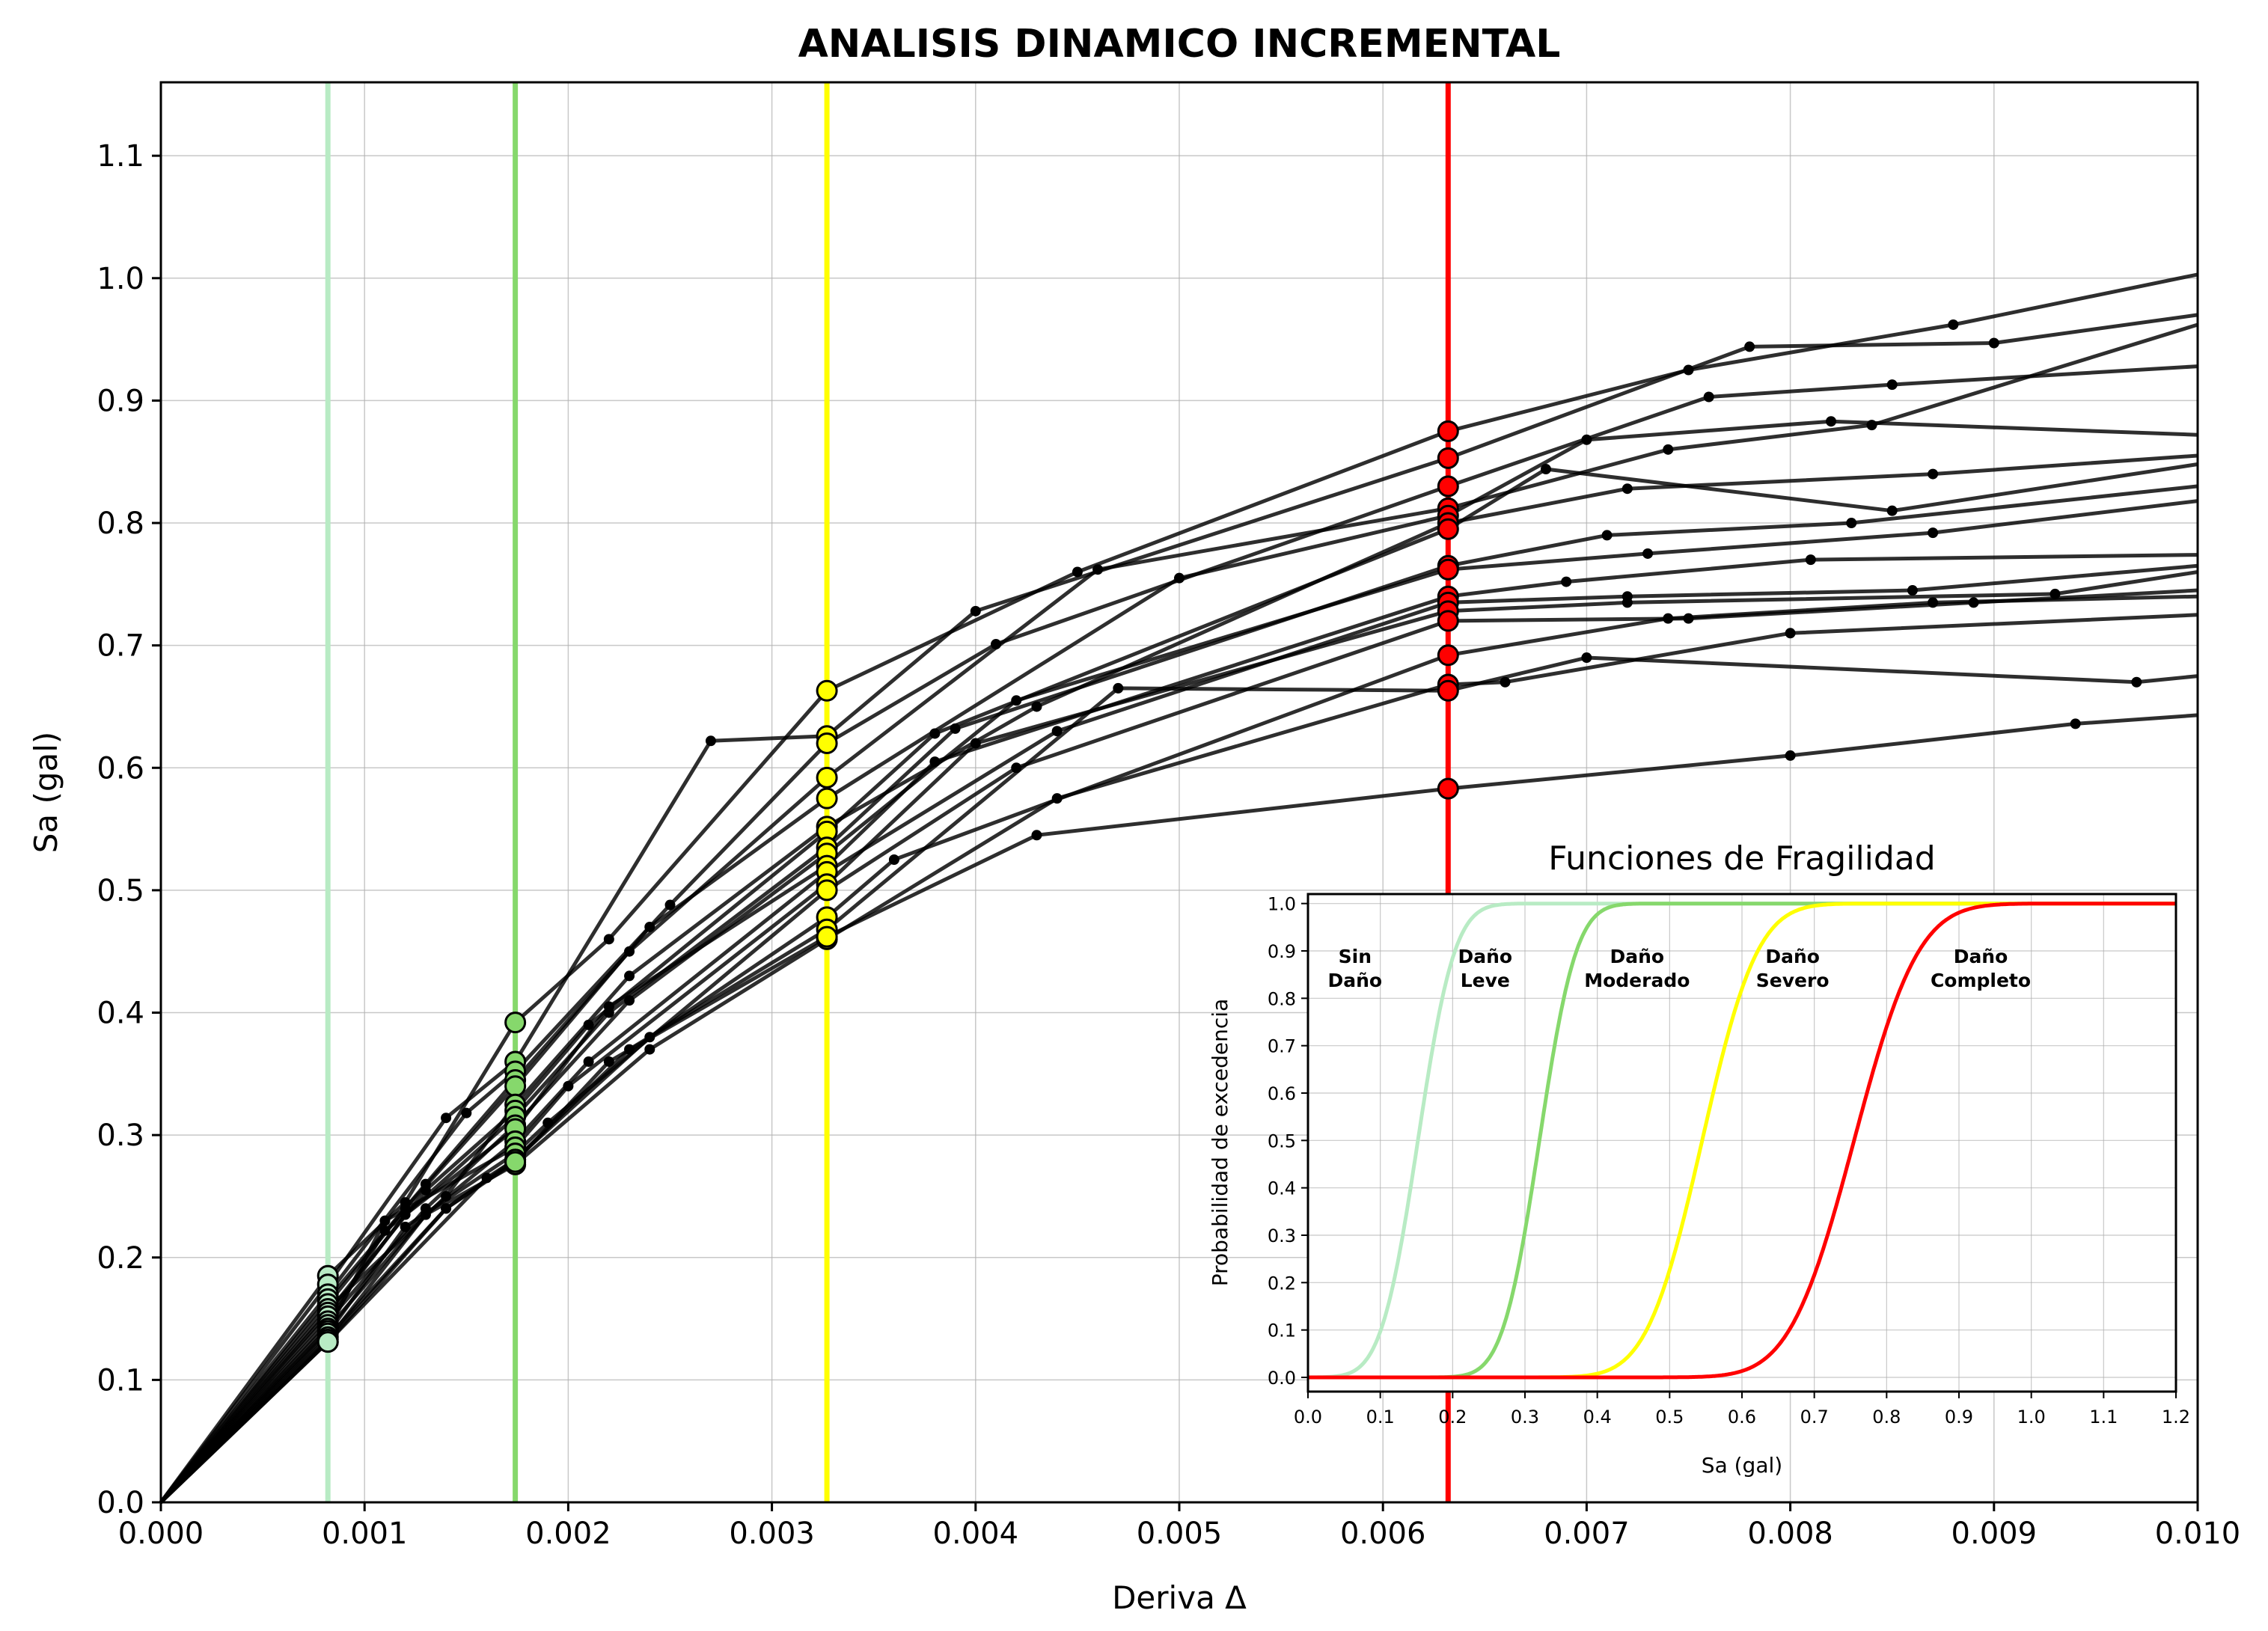 The image size is (2268, 1631). I want to click on inset-y-axis-label: Probabilidad de excedencia, so click(1220, 1142).